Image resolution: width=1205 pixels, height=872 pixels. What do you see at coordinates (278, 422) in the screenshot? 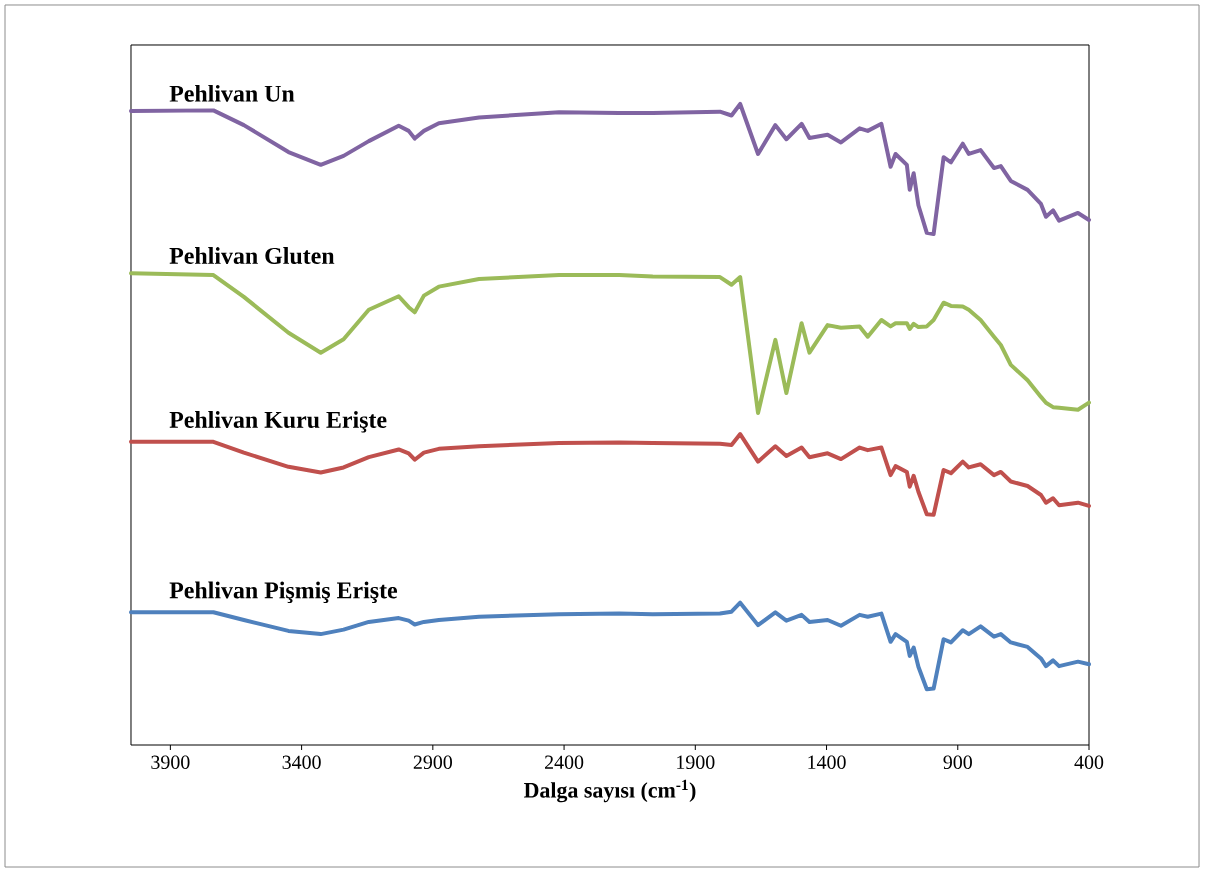
I see `series-label: Pehlivan Kuru Erişte` at bounding box center [278, 422].